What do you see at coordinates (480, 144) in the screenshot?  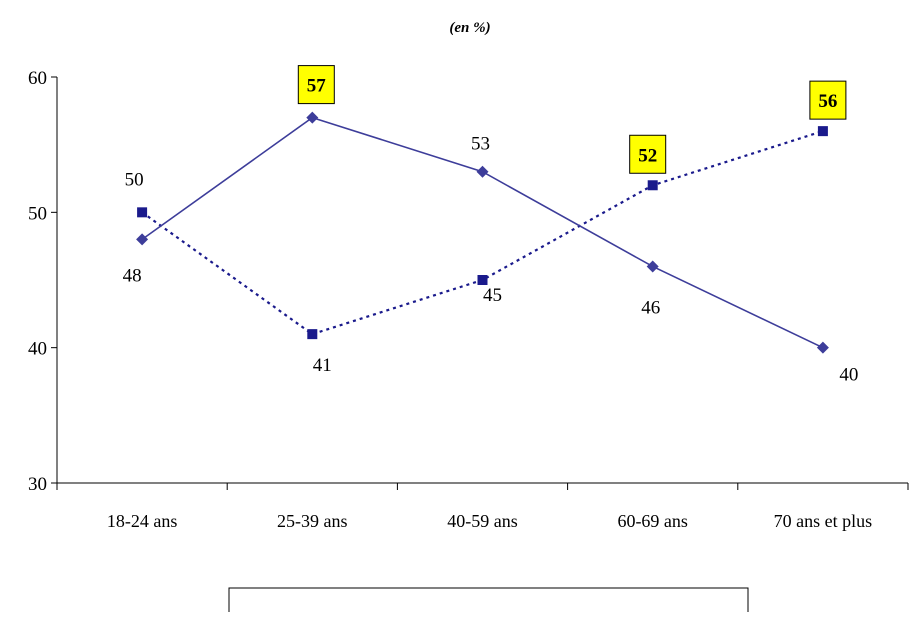 I see `data-label: 53` at bounding box center [480, 144].